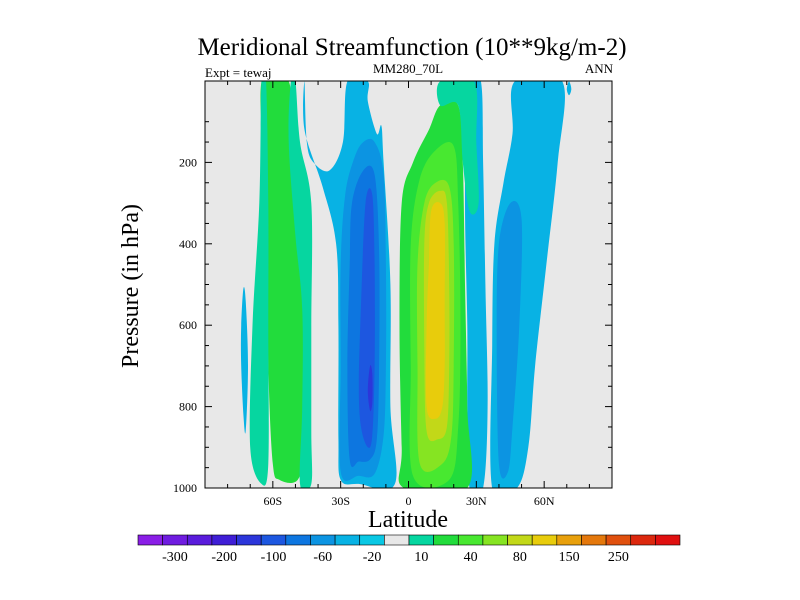  I want to click on contour-nh-pole-cyan, so click(569, 88).